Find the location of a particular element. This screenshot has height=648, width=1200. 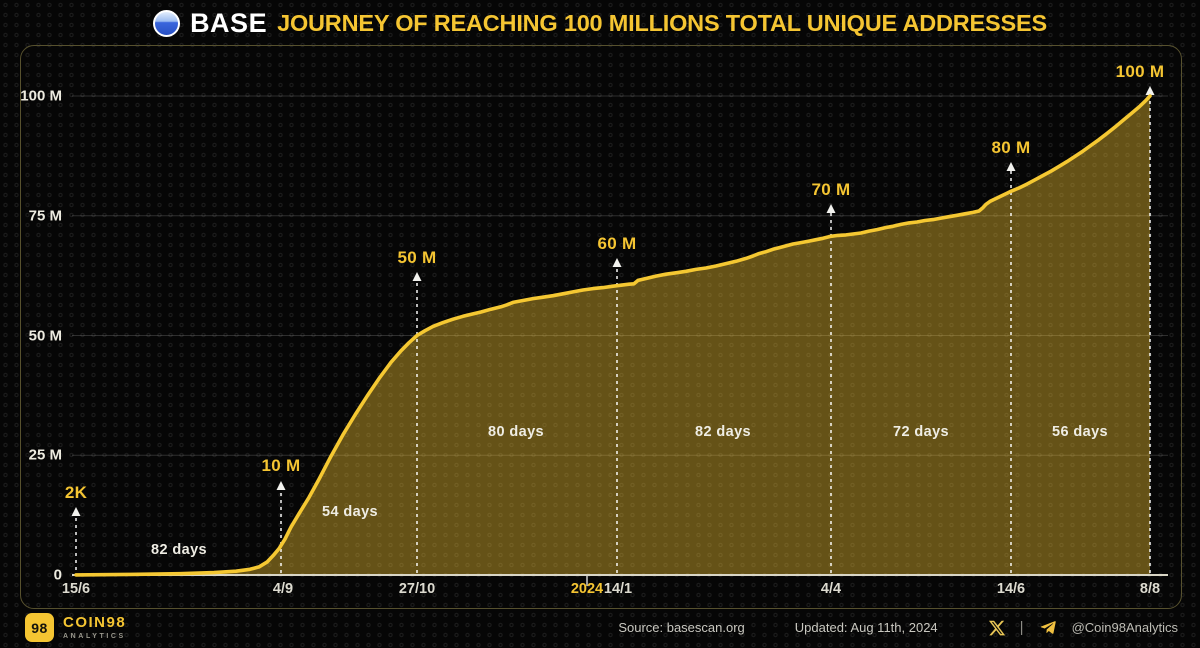

x-axis-label: 27/10 is located at coordinates (417, 589).